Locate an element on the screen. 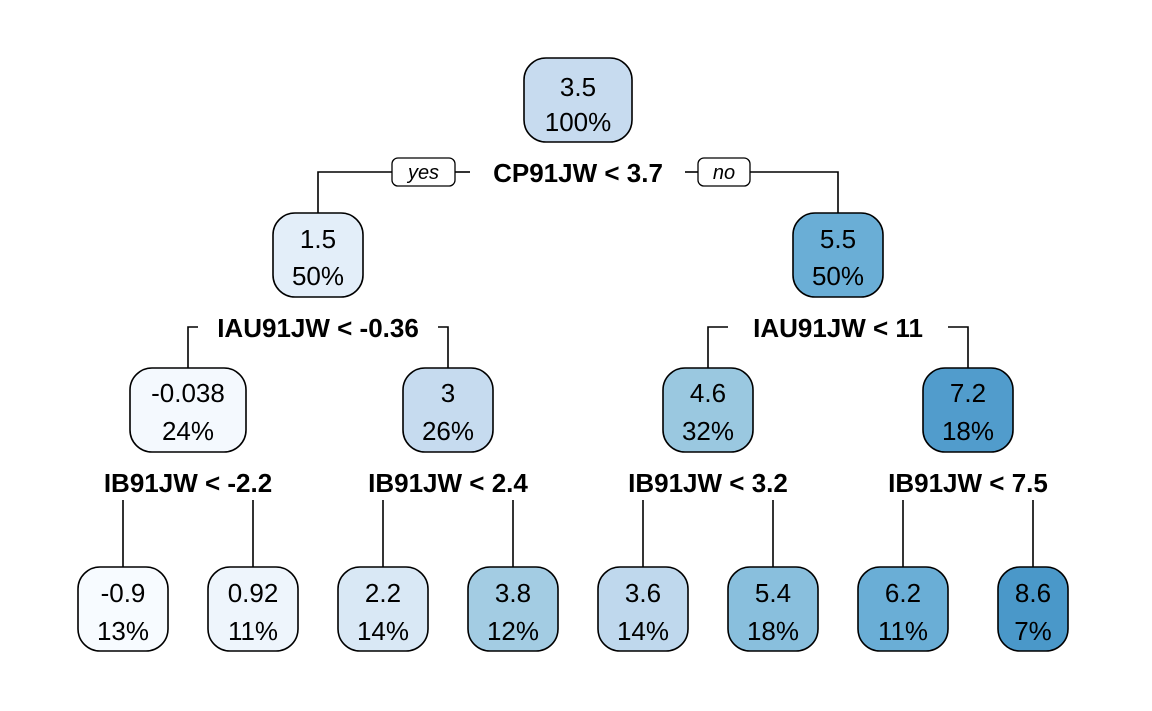  leaf-6-value: 5.4 is located at coordinates (773, 593).